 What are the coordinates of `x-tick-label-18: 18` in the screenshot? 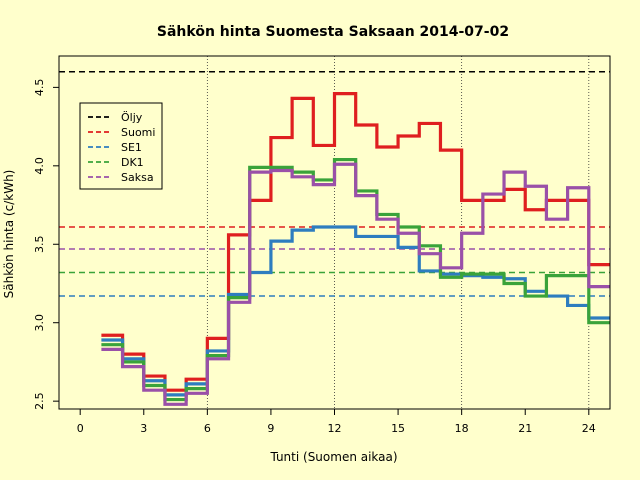 It's located at (462, 428).